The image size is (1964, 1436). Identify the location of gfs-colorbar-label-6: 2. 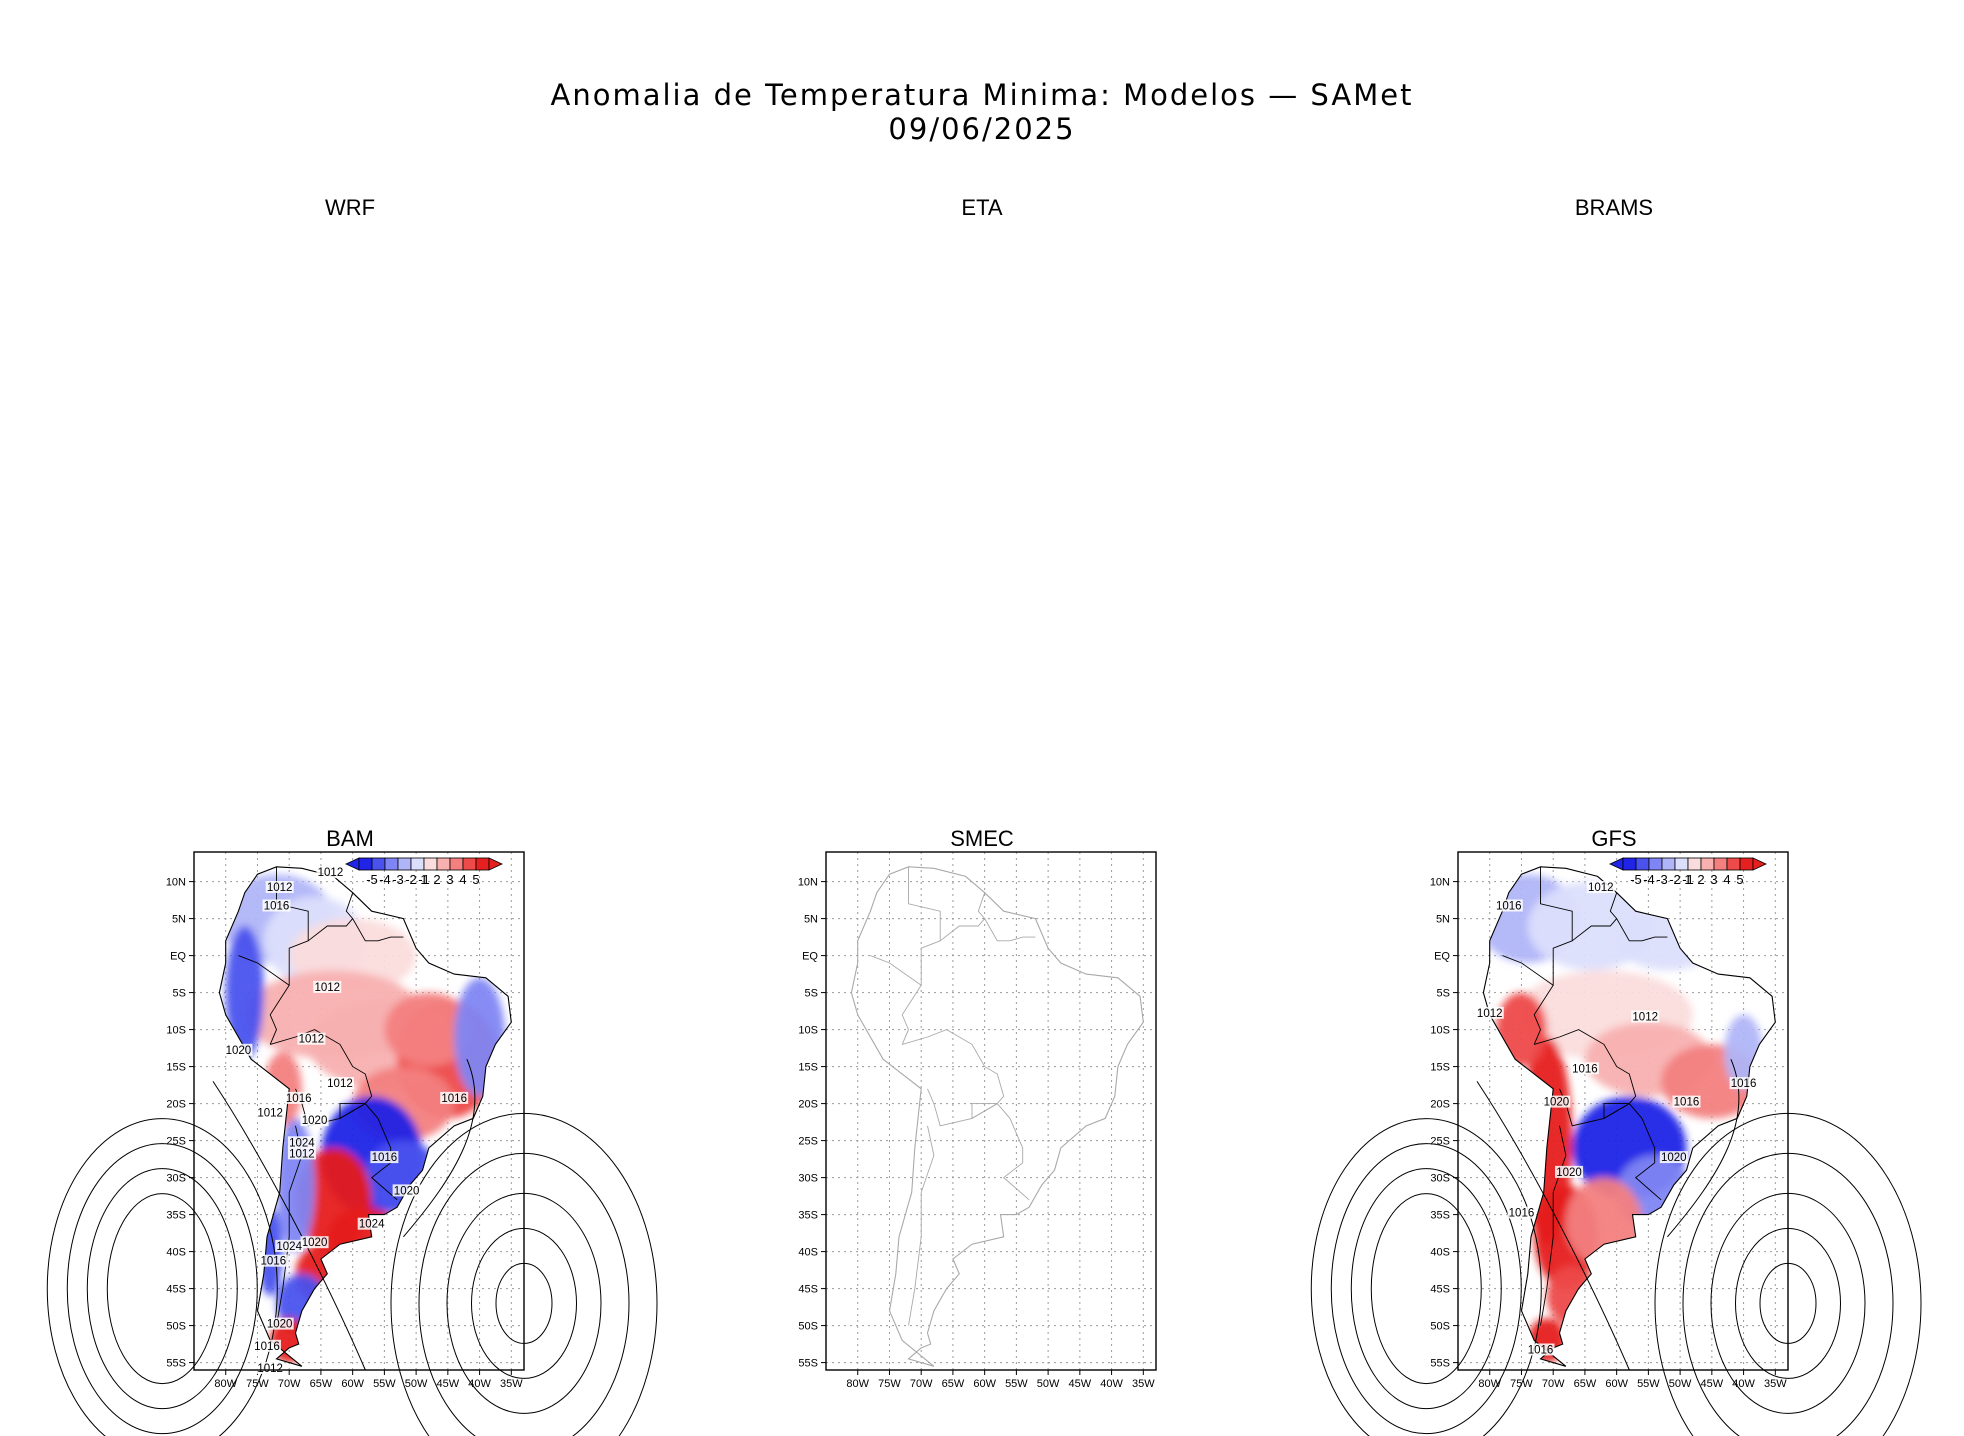
(1700, 879).